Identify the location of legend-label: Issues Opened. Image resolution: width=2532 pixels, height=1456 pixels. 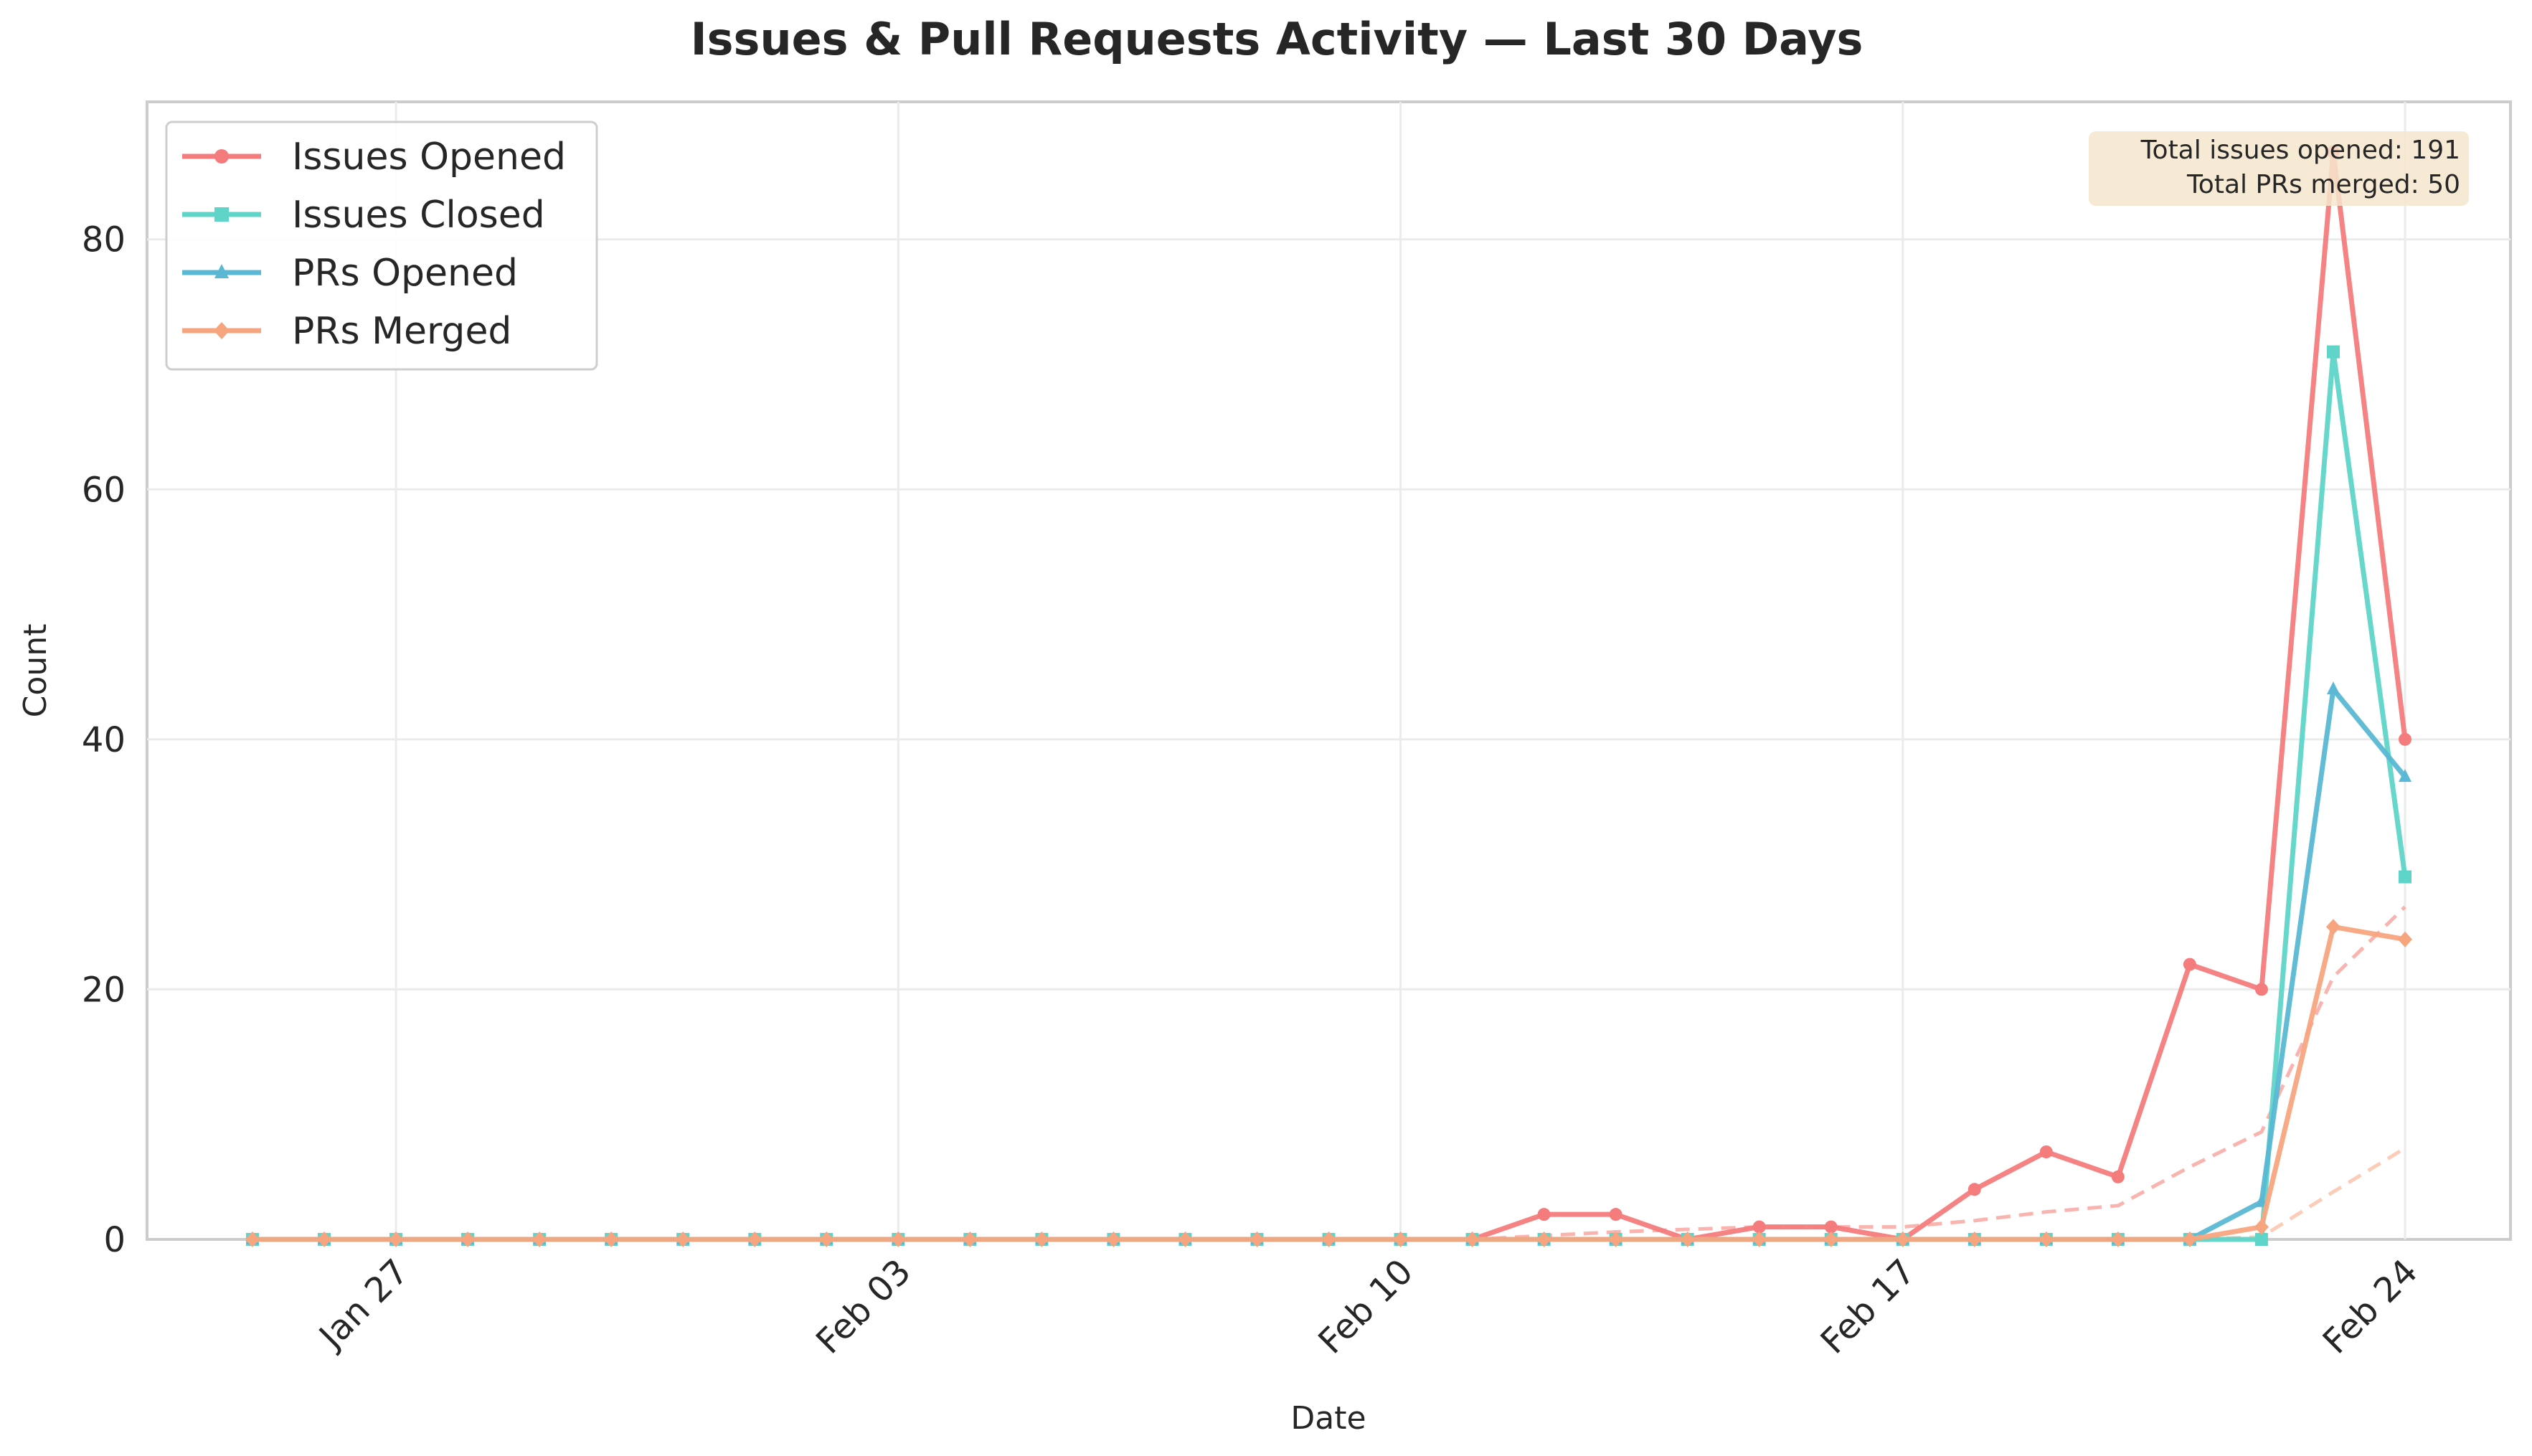
(429, 157).